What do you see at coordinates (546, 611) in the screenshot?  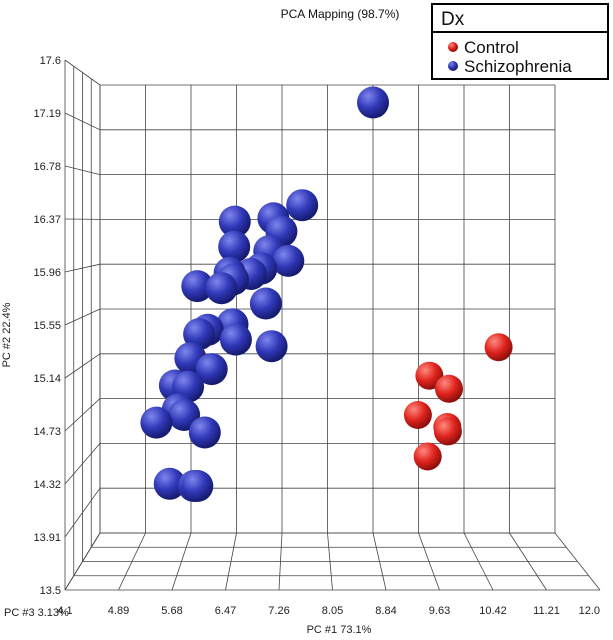 I see `x-tick-label: 11.21` at bounding box center [546, 611].